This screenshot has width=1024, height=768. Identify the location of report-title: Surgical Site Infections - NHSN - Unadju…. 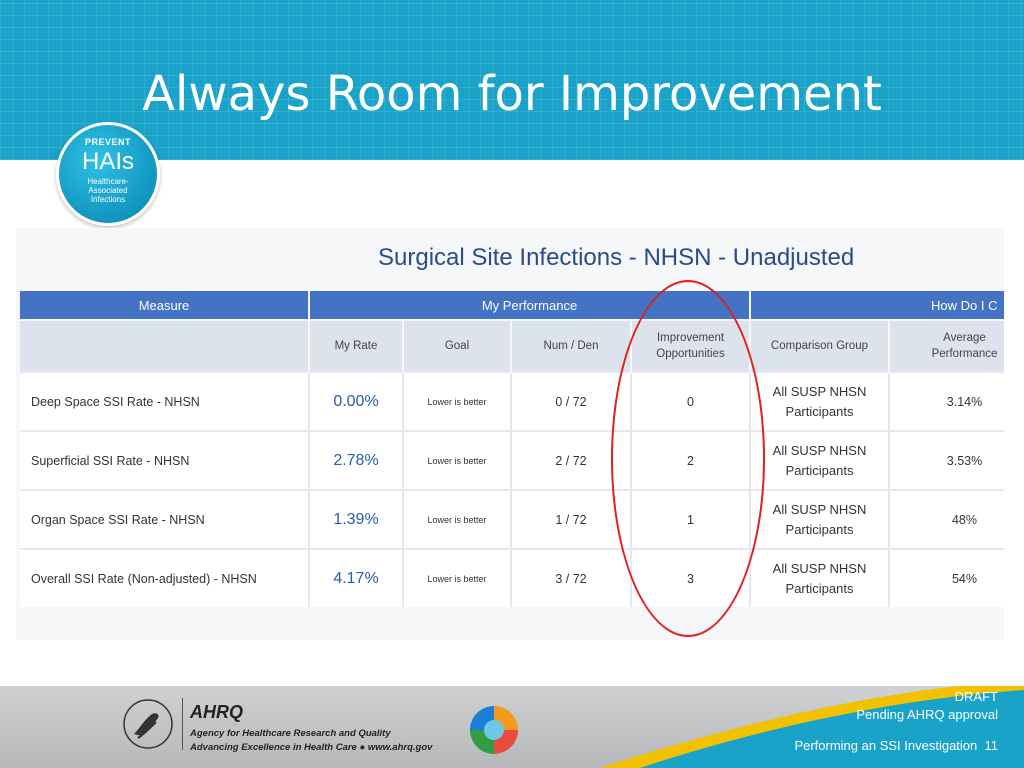
(616, 257).